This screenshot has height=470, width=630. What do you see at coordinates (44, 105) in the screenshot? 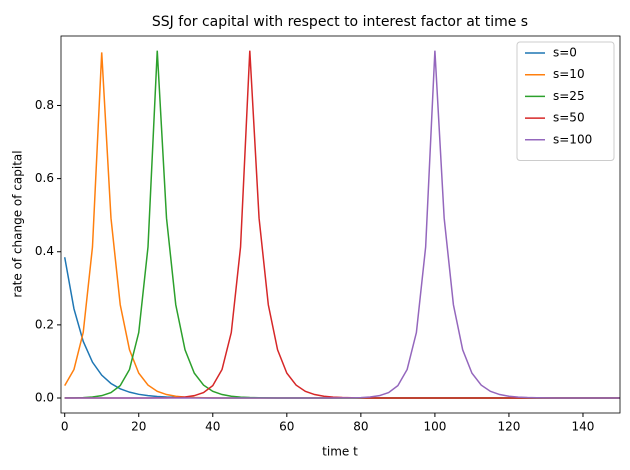
I see `y-tick-label: 0.8` at bounding box center [44, 105].